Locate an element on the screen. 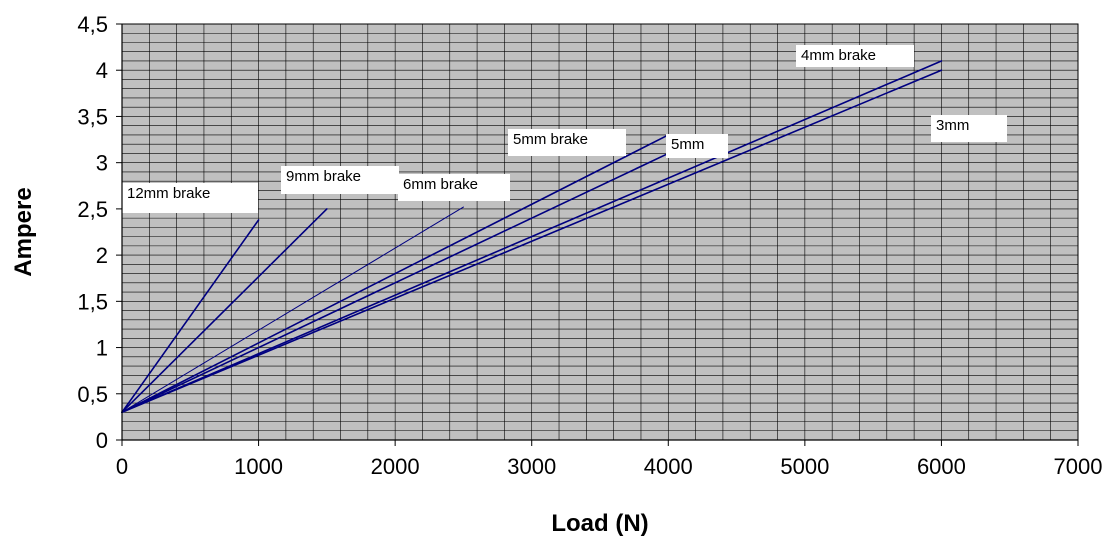  series-label: 5mm brake is located at coordinates (550, 139).